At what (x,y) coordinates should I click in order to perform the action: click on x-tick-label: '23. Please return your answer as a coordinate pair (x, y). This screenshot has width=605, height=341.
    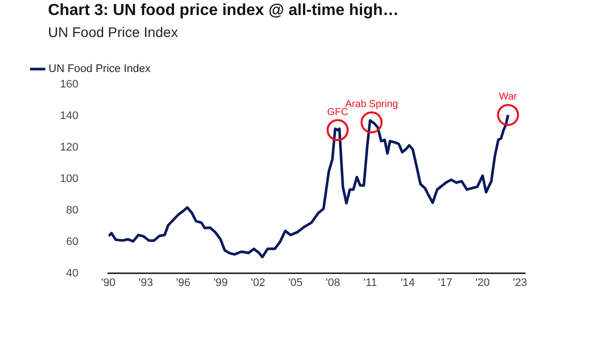
    Looking at the image, I should click on (520, 283).